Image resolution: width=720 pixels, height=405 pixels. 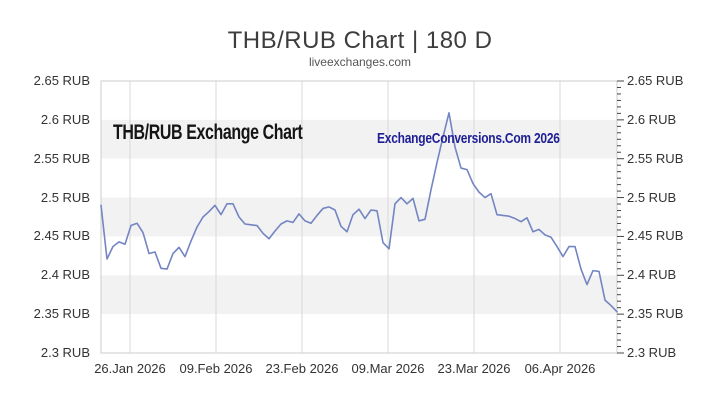 I want to click on y-axis-label-left: 2.45 RUB, so click(x=61, y=236).